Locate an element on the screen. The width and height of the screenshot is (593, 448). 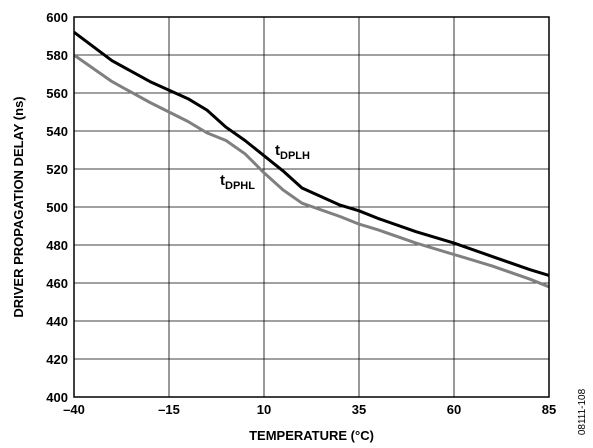
x-tick-label: 35 is located at coordinates (359, 409).